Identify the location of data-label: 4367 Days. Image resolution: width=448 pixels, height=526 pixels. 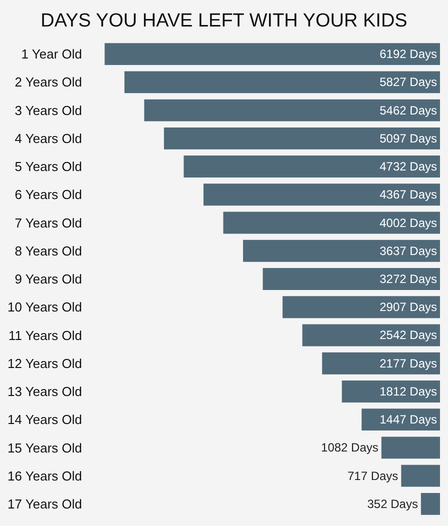
(408, 195).